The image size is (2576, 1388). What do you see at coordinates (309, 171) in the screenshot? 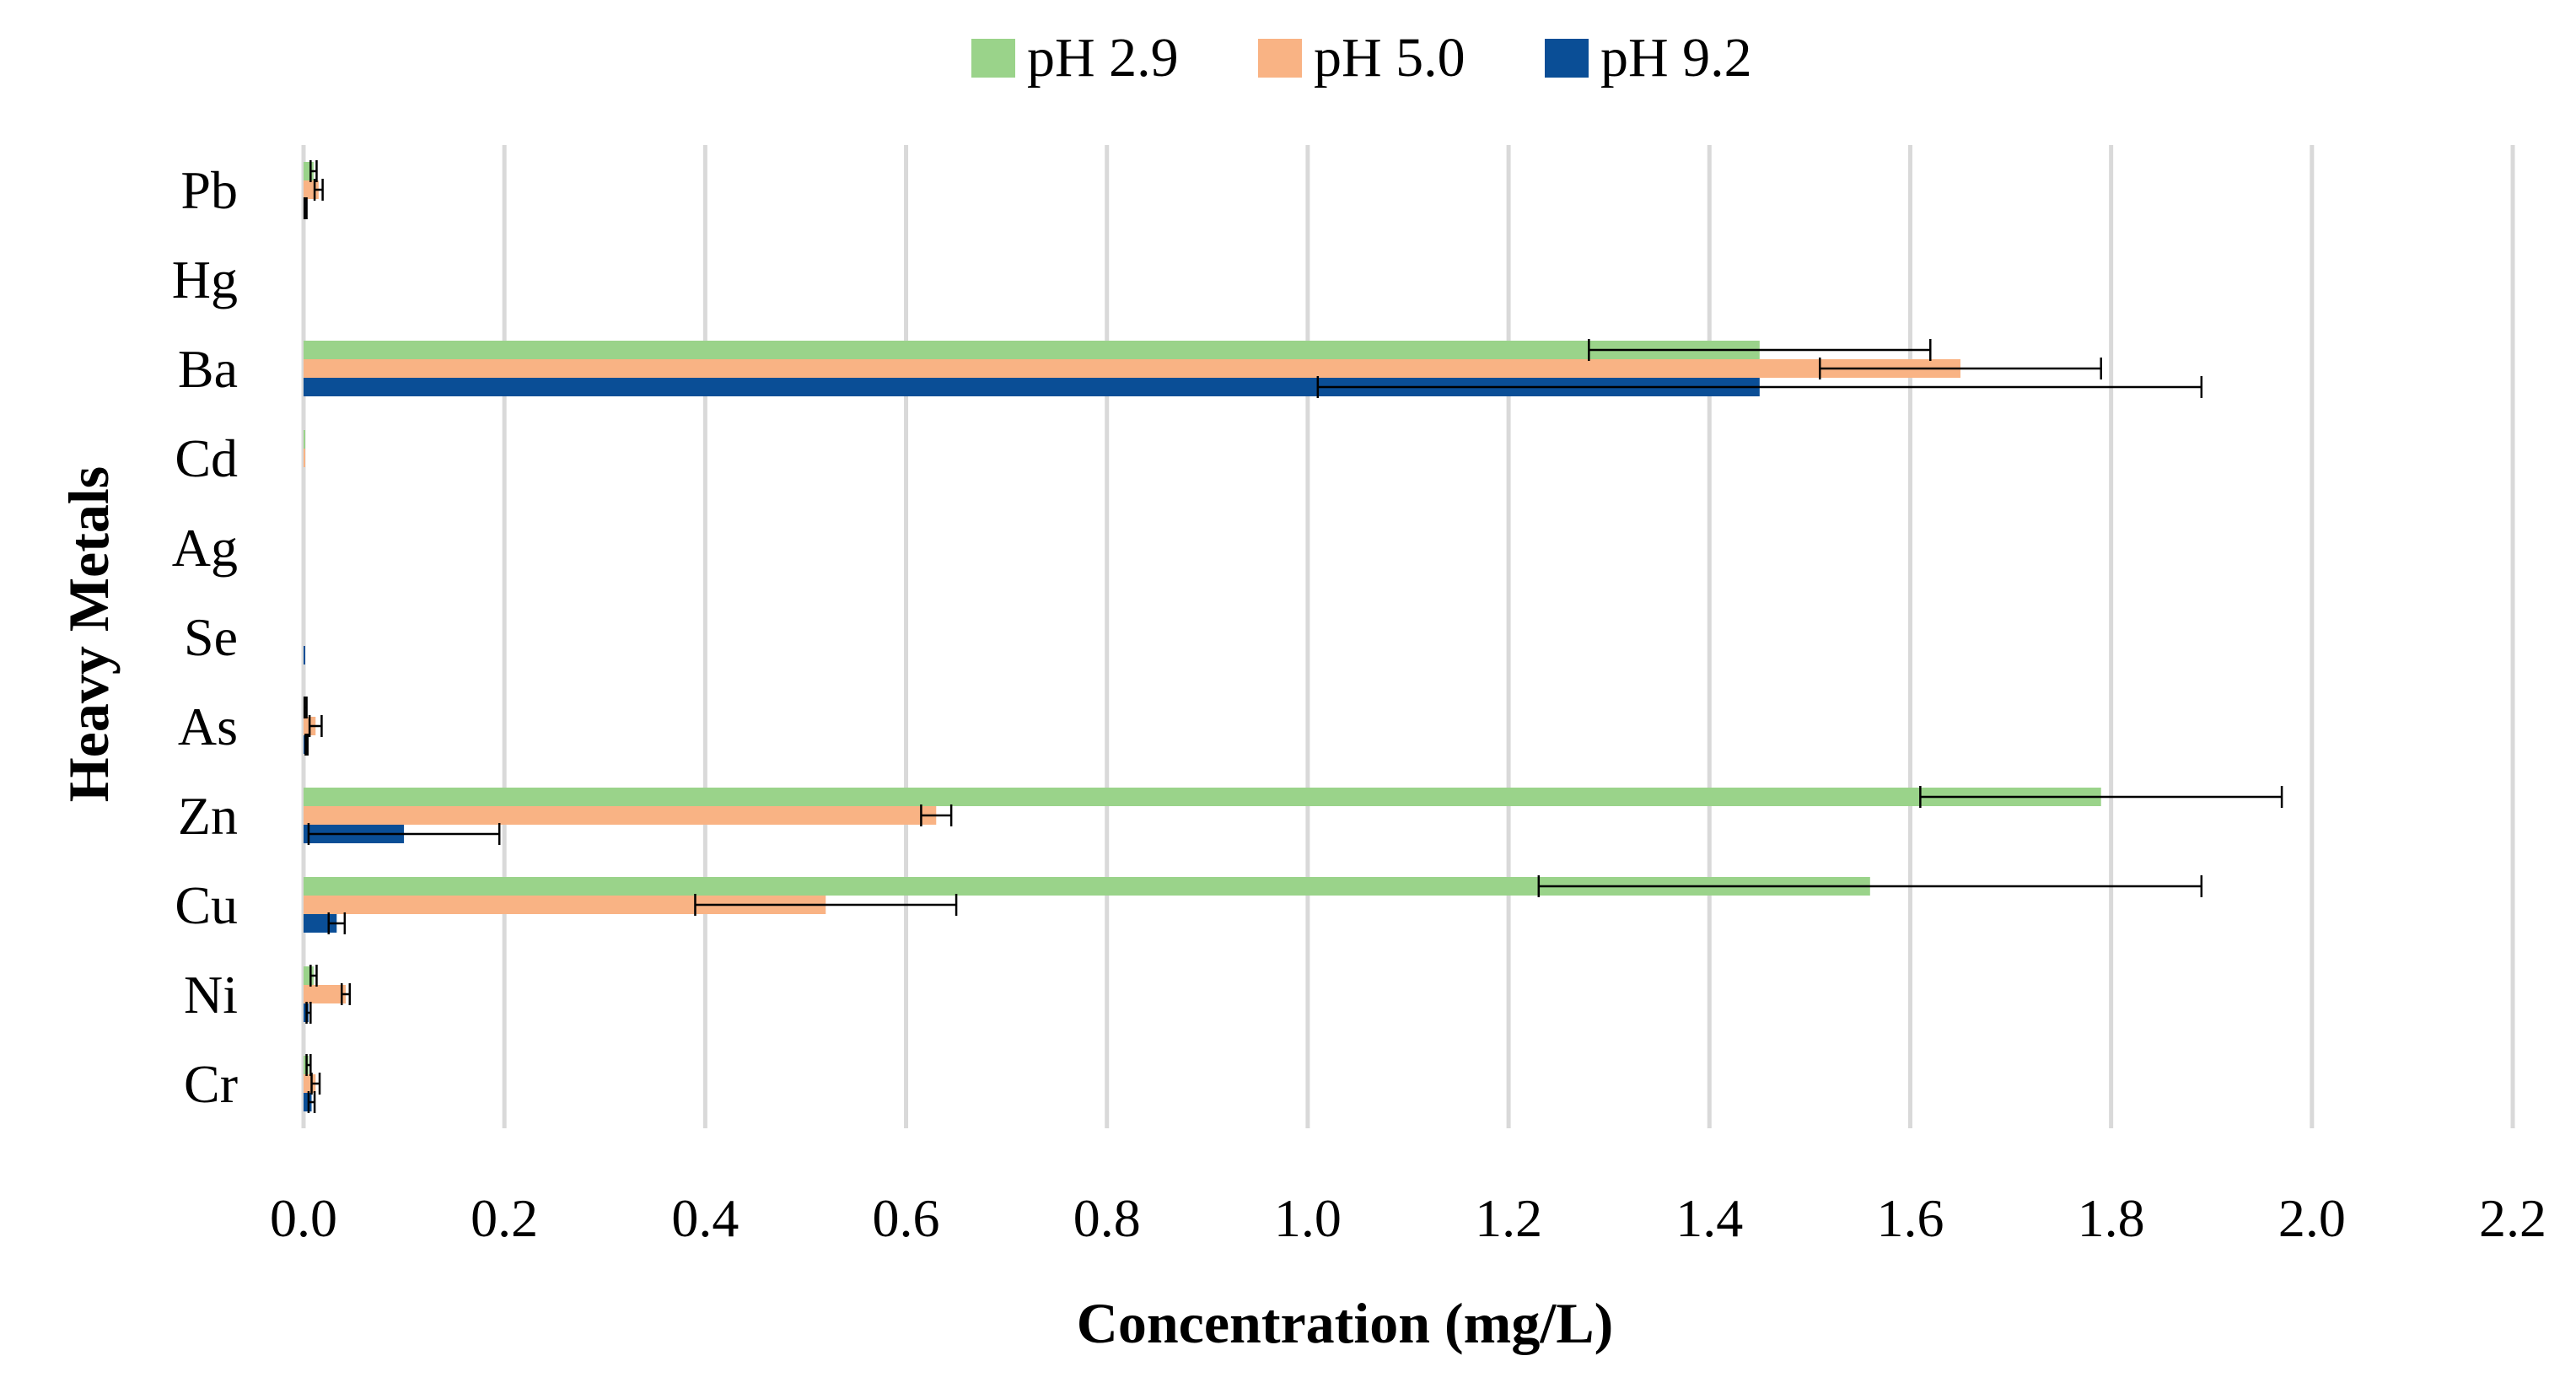
I see `bar-Pb-pH-2.9` at bounding box center [309, 171].